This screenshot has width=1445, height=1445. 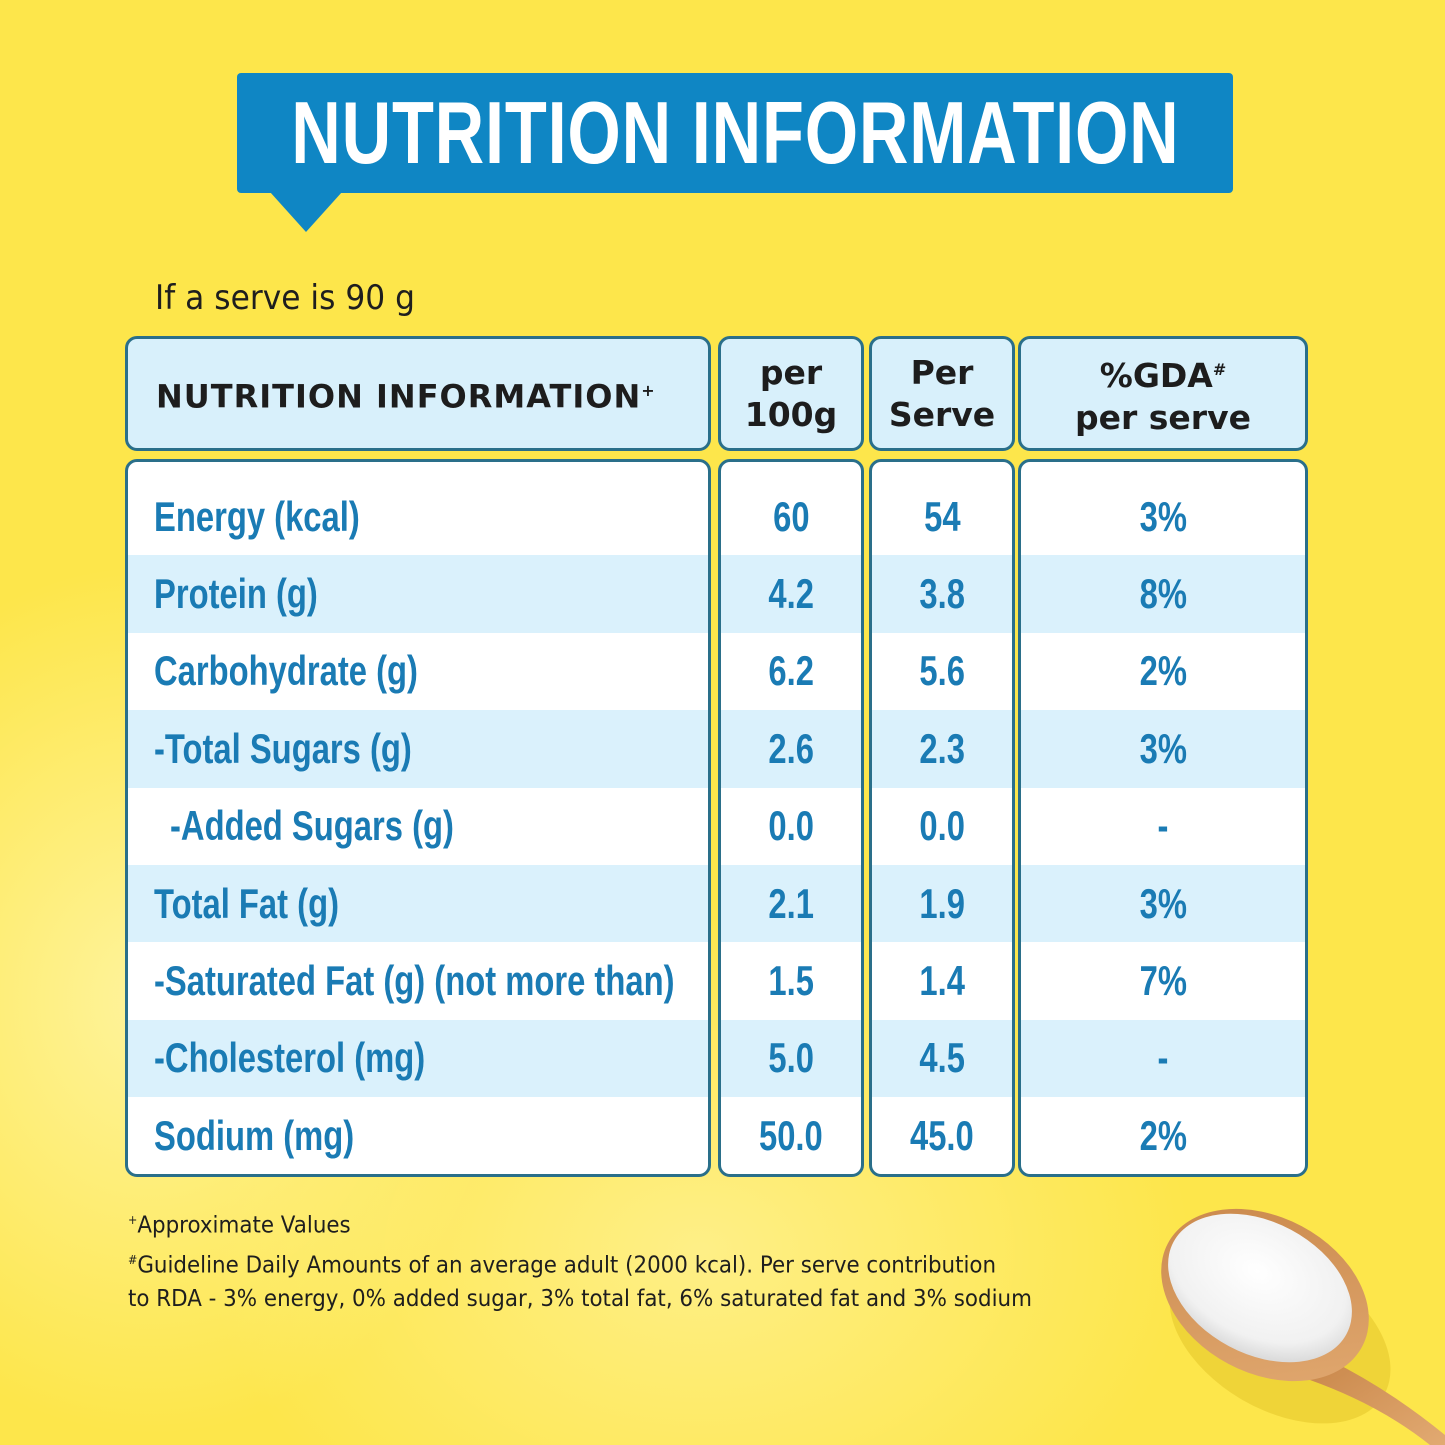 I want to click on header-per-serve-line1: Per, so click(x=942, y=372).